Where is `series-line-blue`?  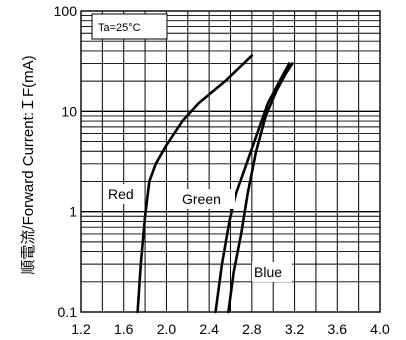
series-line-blue is located at coordinates (260, 188).